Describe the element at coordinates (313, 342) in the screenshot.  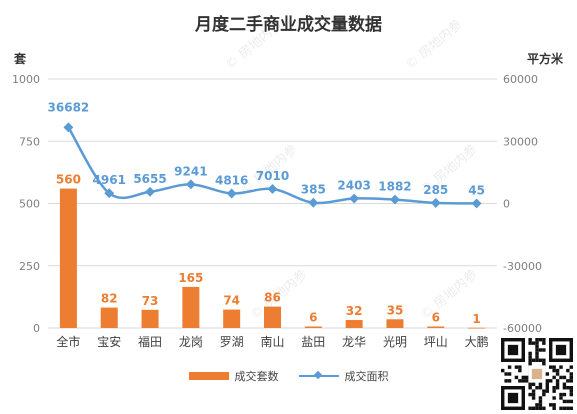
I see `x-tick-label: 盐田` at that location.